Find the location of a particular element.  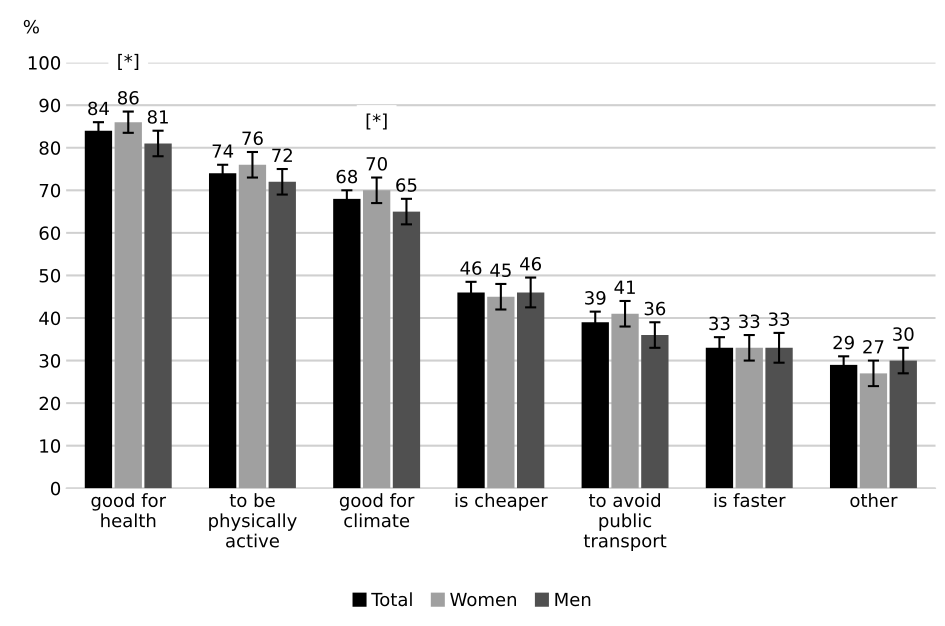

data-label: 39 is located at coordinates (595, 298).